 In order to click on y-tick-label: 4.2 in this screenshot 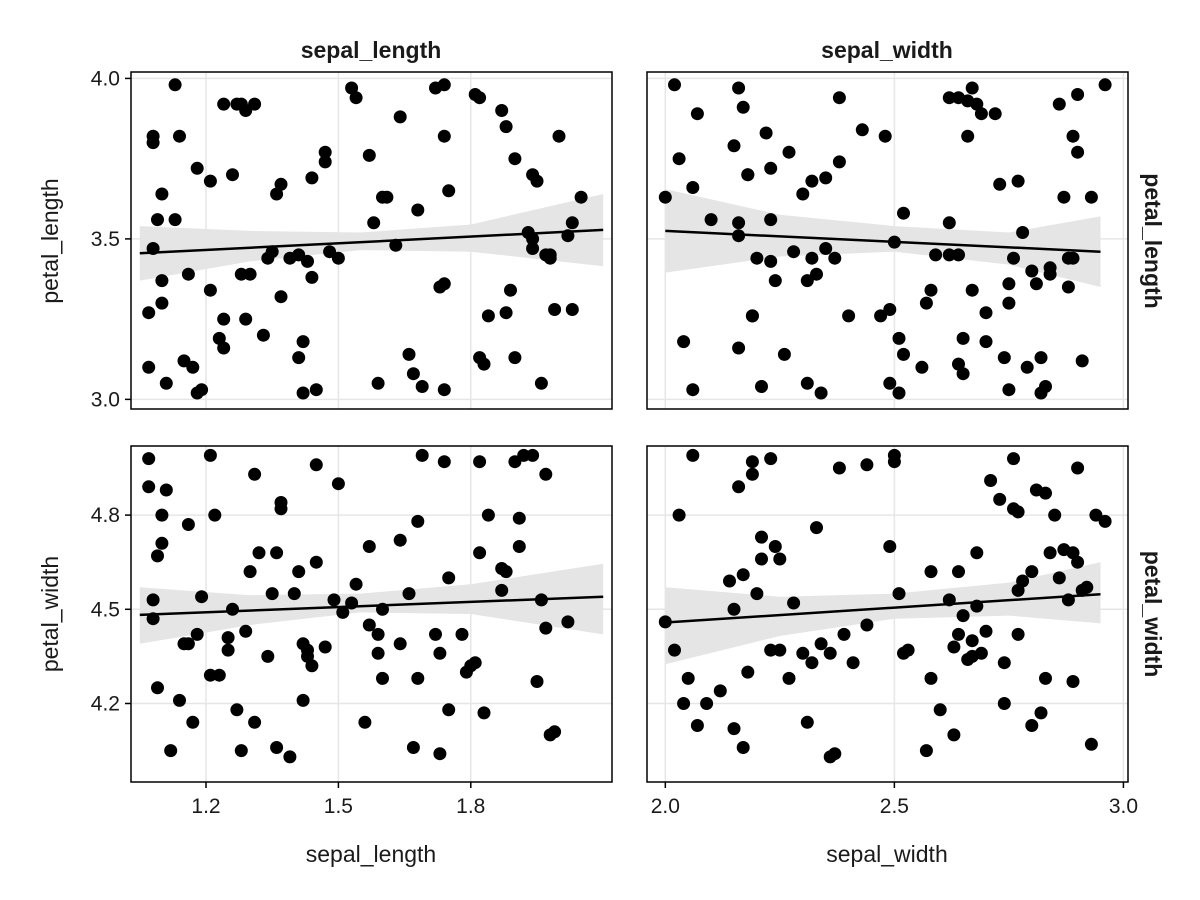, I will do `click(105, 703)`.